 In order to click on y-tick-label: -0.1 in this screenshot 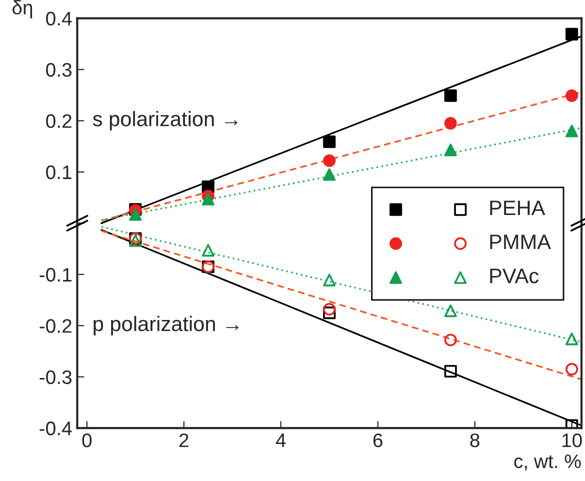, I will do `click(56, 275)`.